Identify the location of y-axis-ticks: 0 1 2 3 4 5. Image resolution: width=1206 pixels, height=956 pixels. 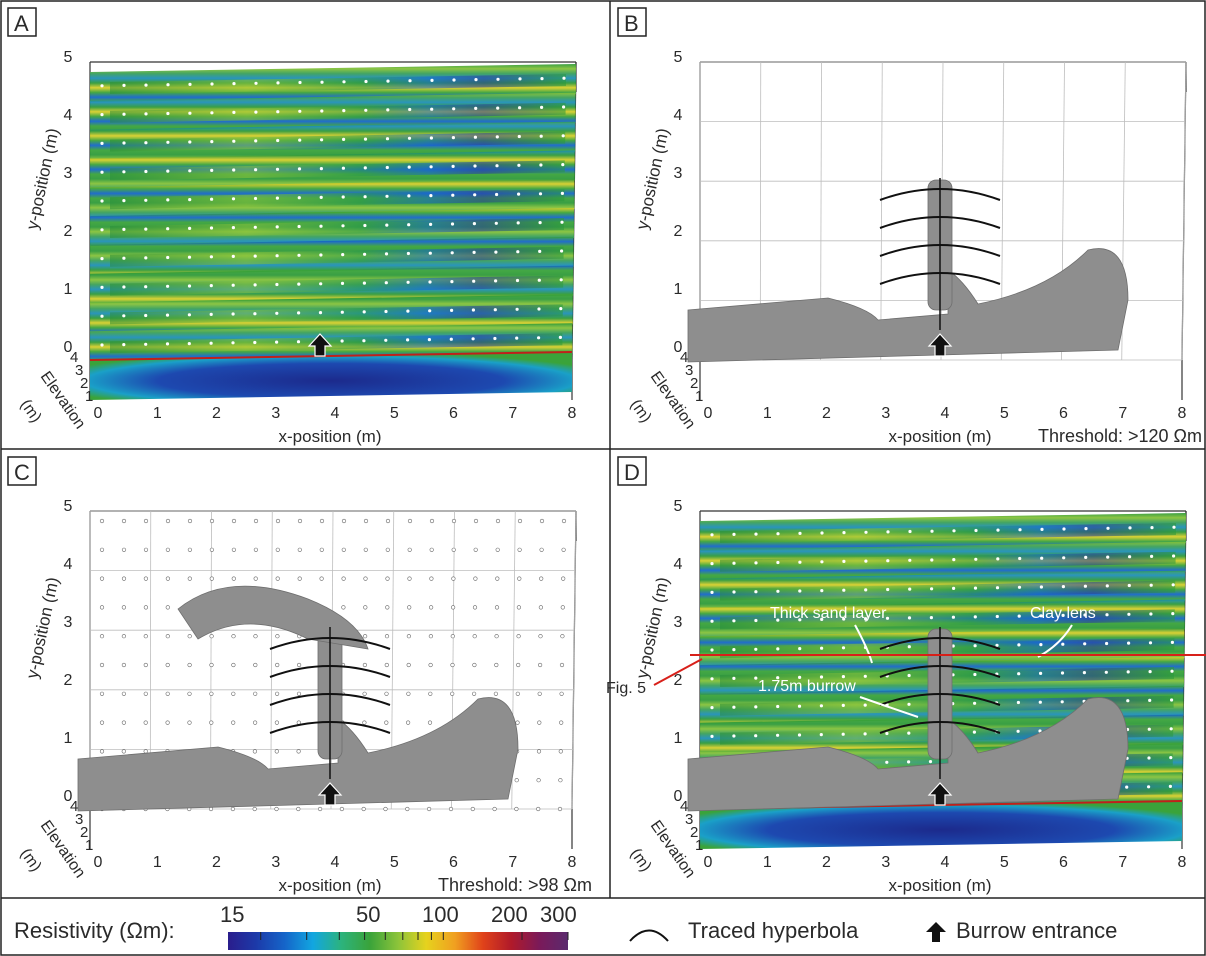
(68, 651).